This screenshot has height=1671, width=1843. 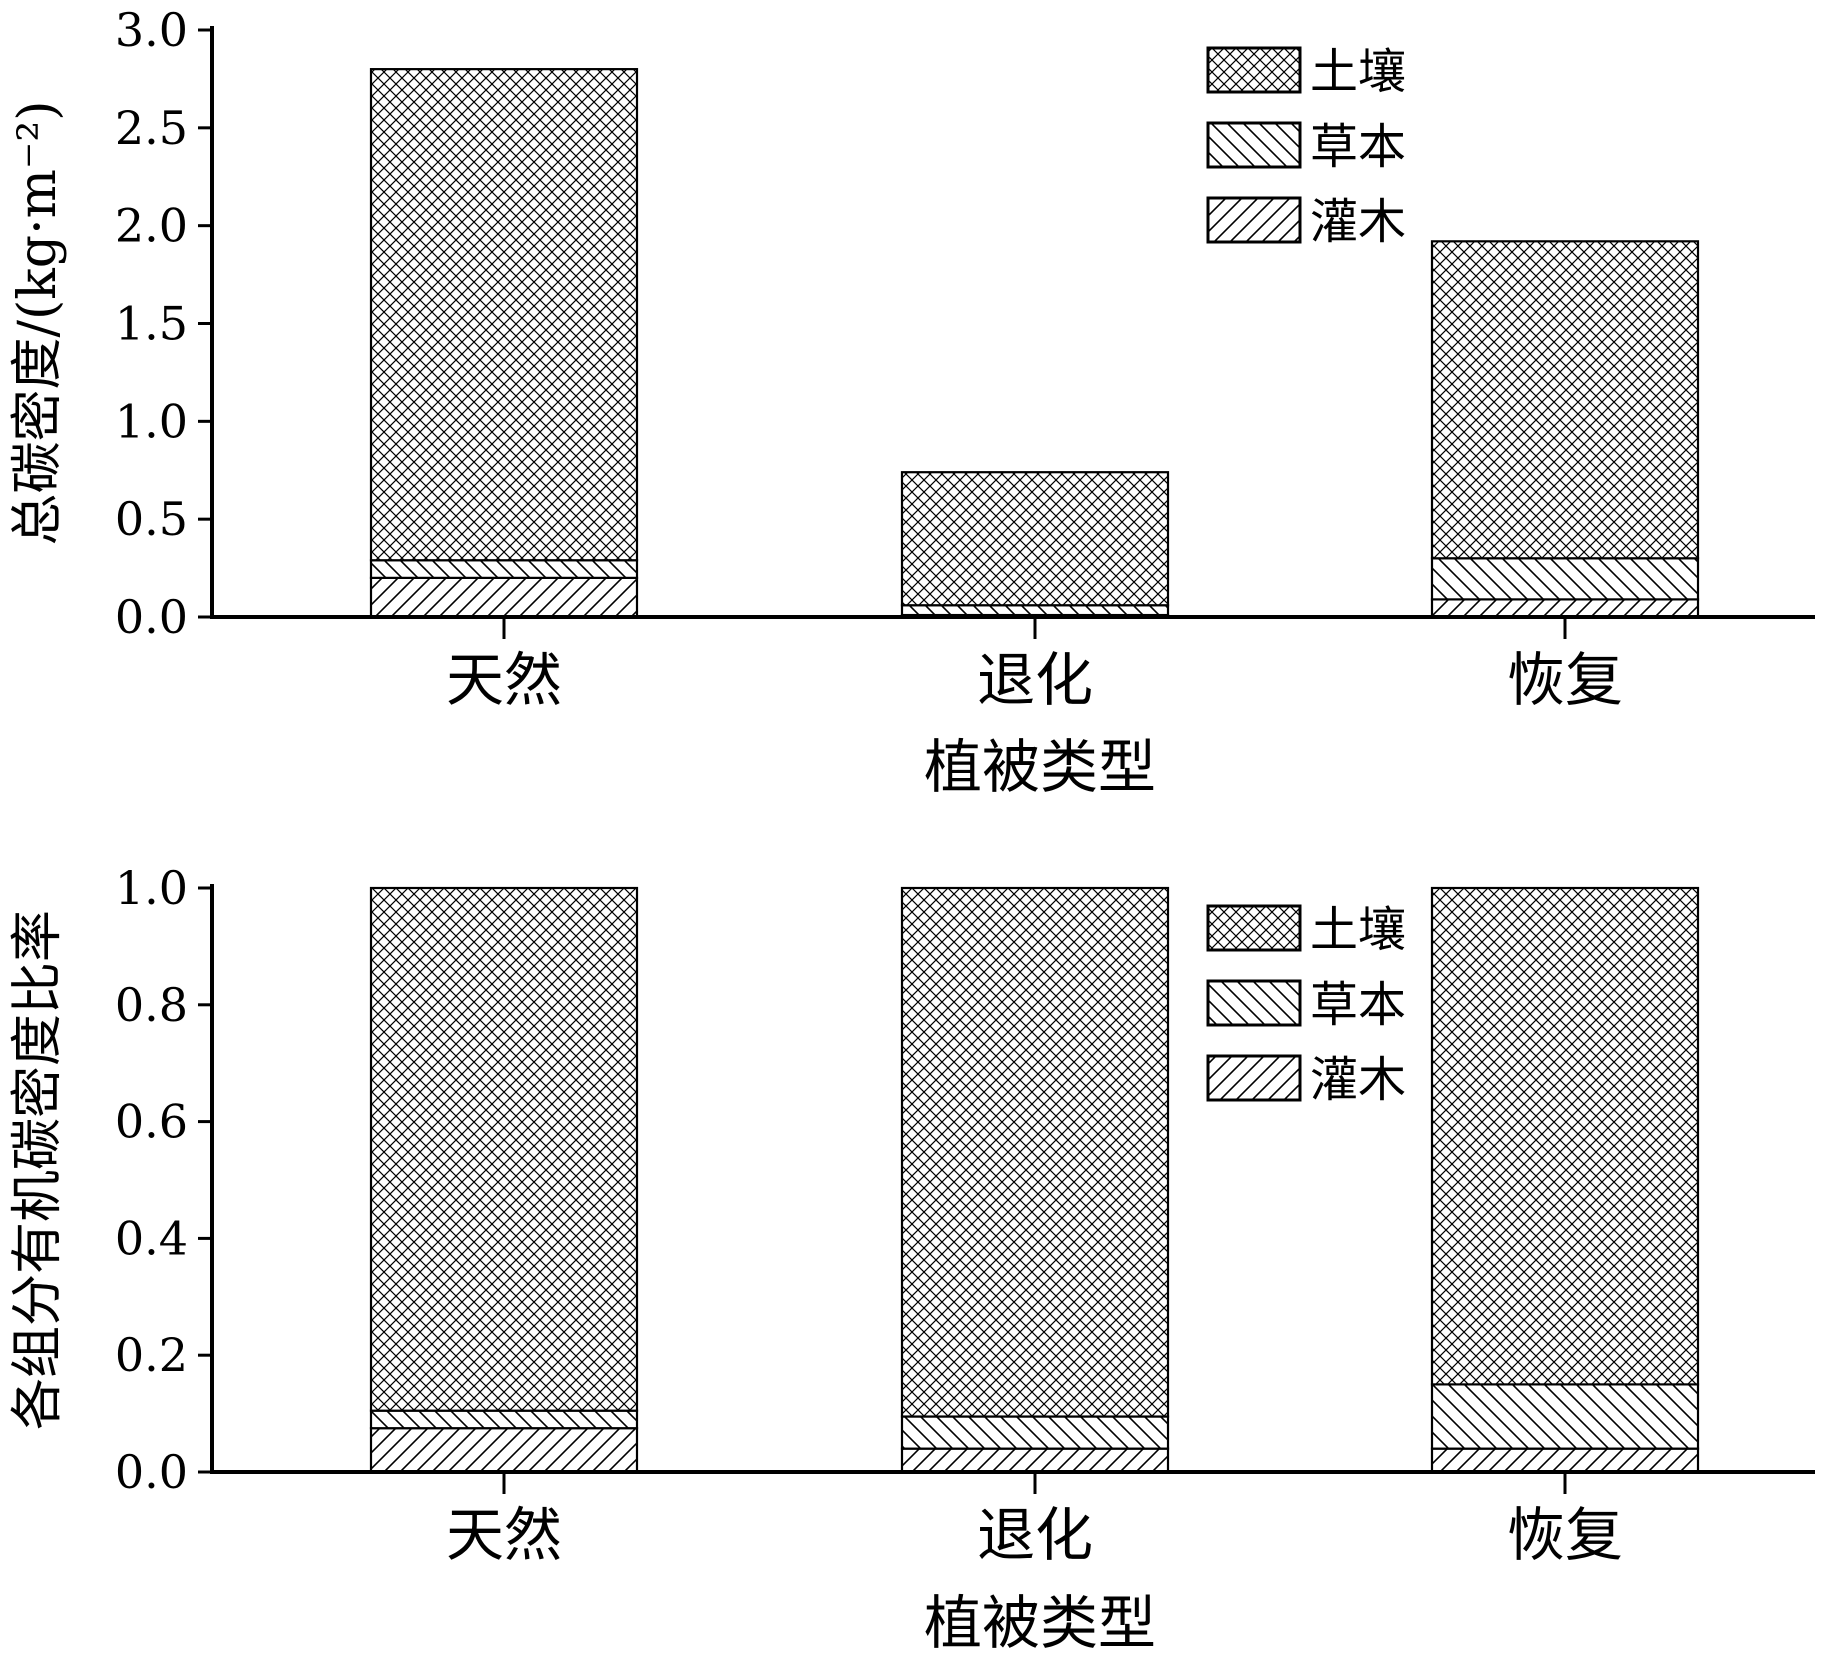 I want to click on y-tick-label: 2.5, so click(x=151, y=128).